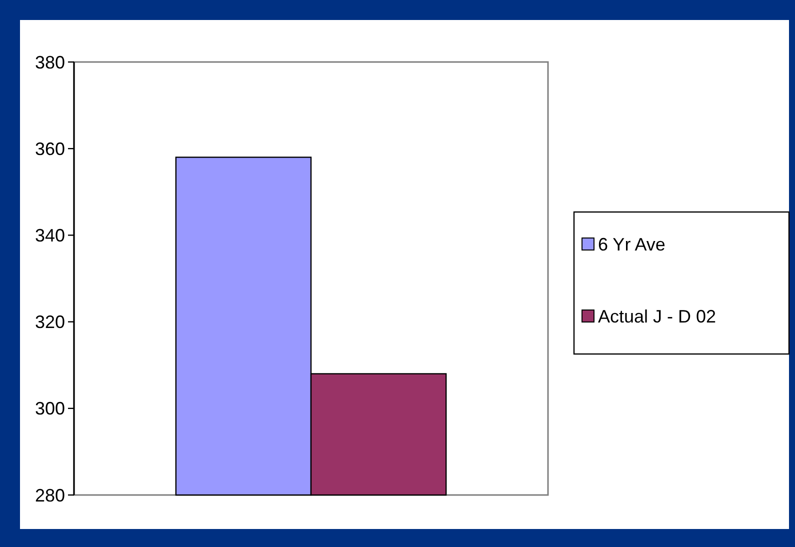  I want to click on legend-label: Actual J - D 02, so click(657, 316).